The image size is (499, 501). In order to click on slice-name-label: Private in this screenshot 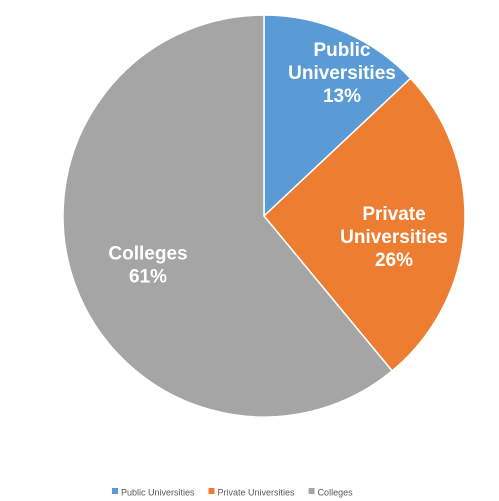, I will do `click(393, 214)`.